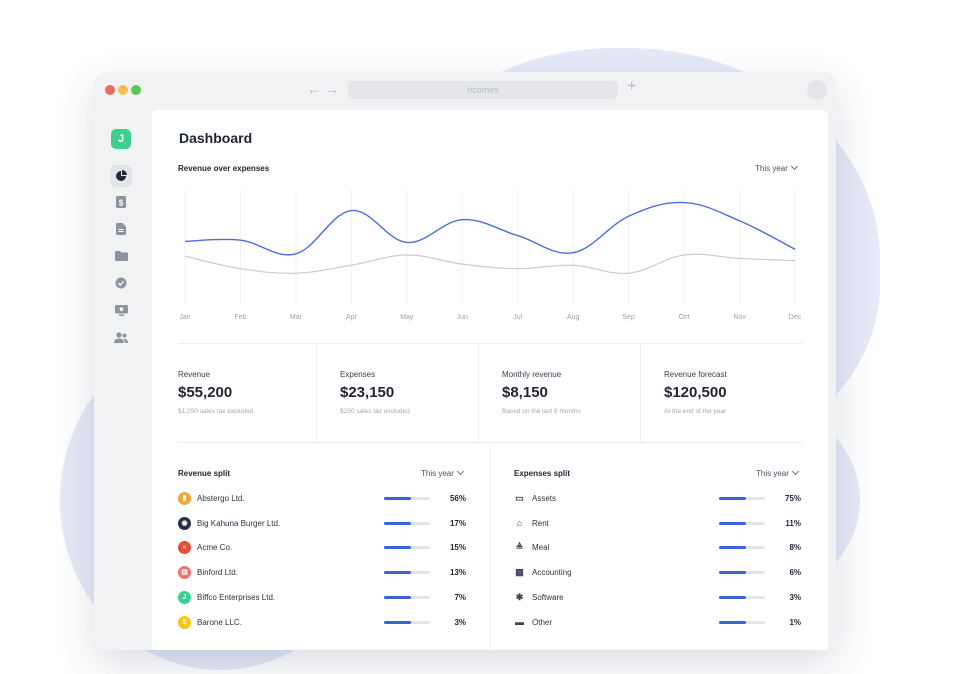  Describe the element at coordinates (632, 86) in the screenshot. I see `new-tab-icon: +` at that location.